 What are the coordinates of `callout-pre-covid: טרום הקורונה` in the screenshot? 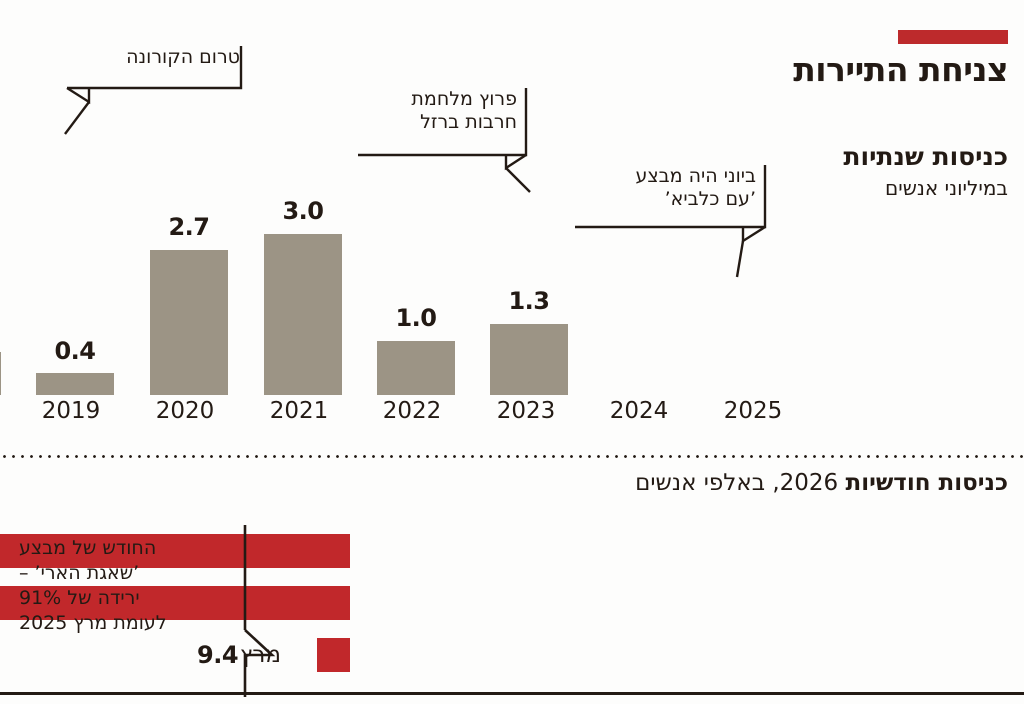 It's located at (147, 90).